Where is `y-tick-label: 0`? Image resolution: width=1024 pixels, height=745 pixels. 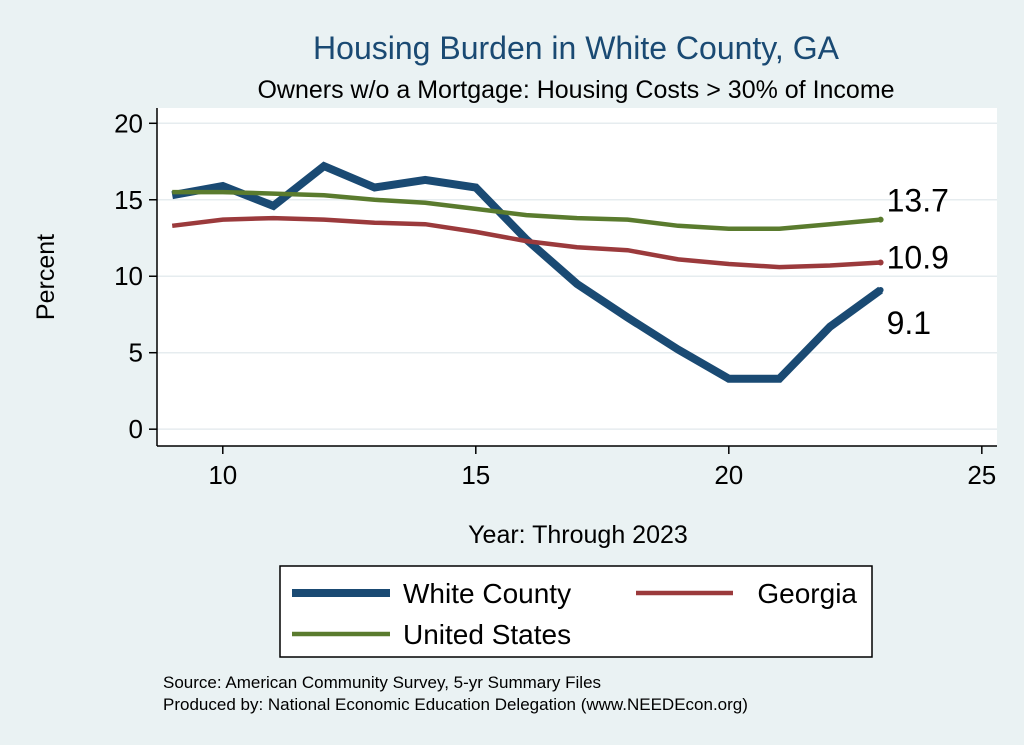
y-tick-label: 0 is located at coordinates (136, 429).